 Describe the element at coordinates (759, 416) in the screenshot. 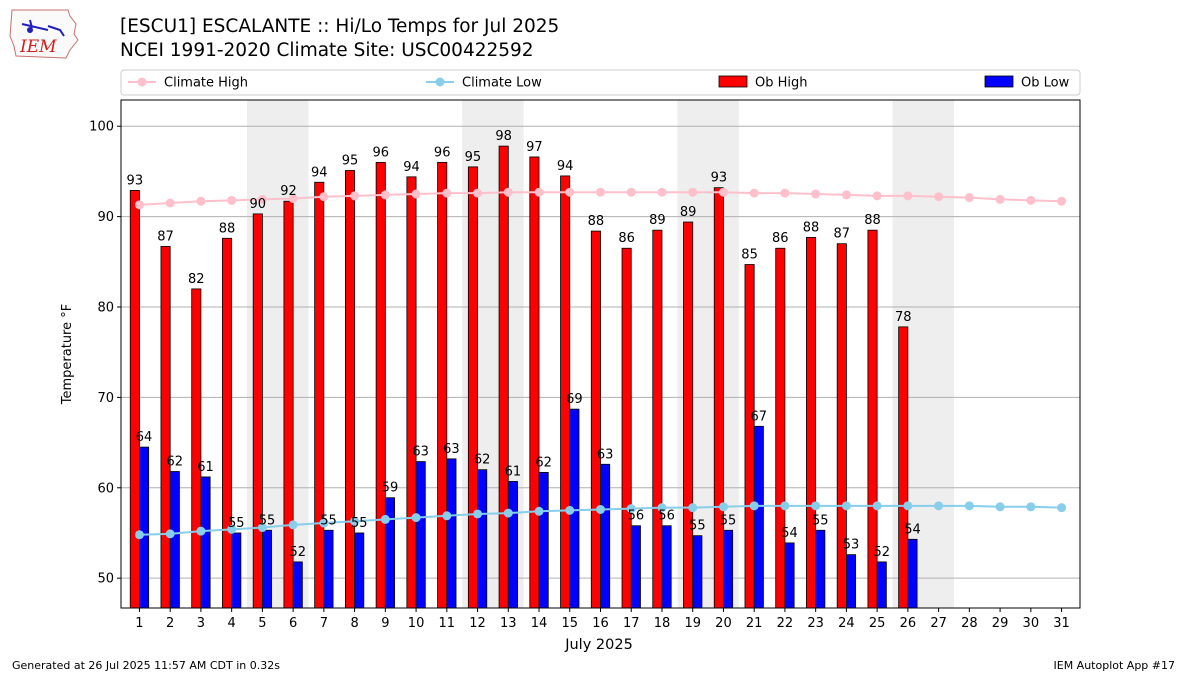

I see `ob-low-label: 67` at that location.